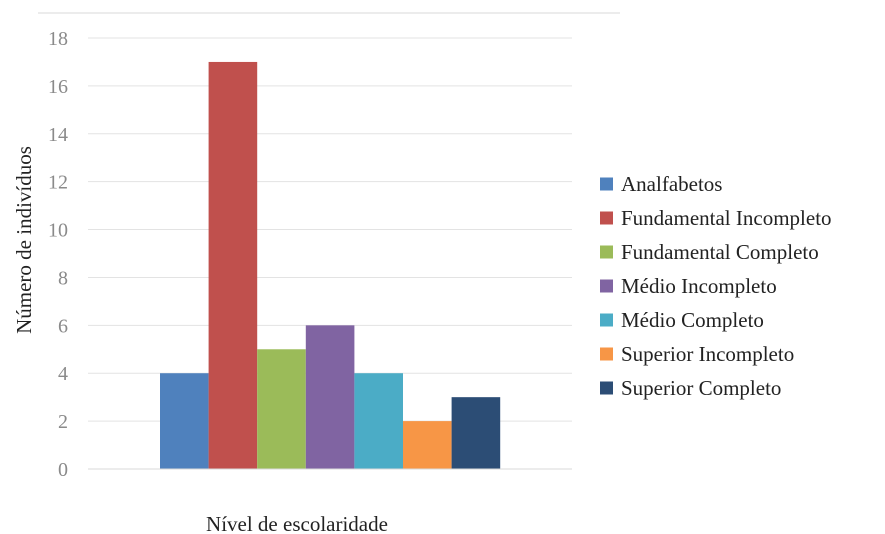 This screenshot has height=534, width=885. I want to click on y-tick-label-10: 10, so click(58, 231).